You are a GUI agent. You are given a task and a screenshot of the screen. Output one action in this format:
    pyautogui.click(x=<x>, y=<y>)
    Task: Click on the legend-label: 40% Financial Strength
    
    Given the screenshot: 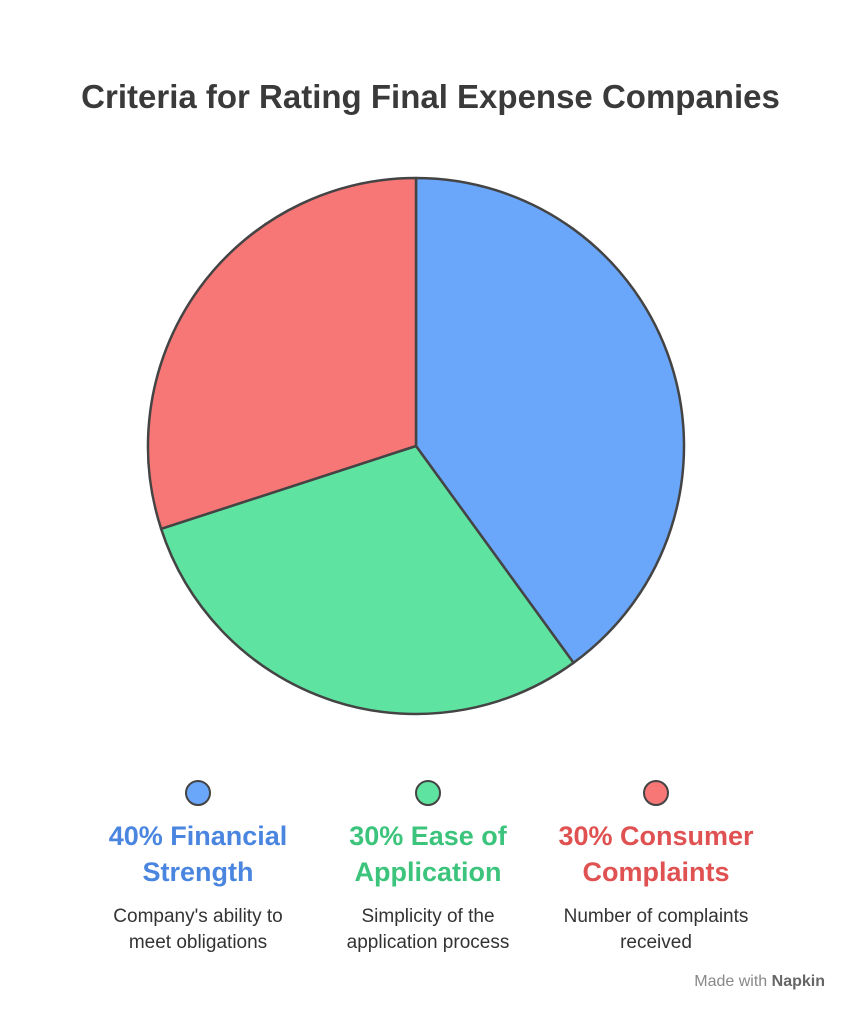 What is the action you would take?
    pyautogui.click(x=198, y=854)
    